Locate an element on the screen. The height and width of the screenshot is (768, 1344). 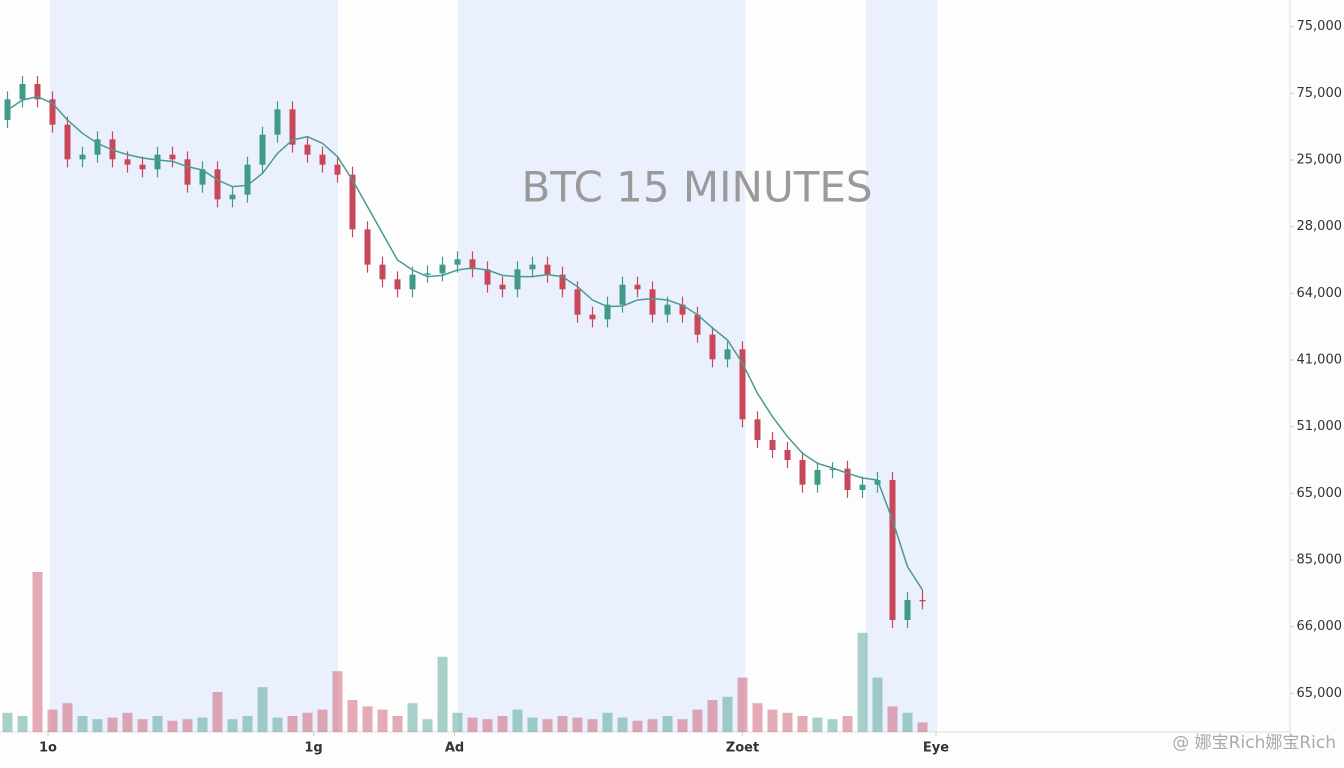
y-tick-label: 51,000 is located at coordinates (1320, 426).